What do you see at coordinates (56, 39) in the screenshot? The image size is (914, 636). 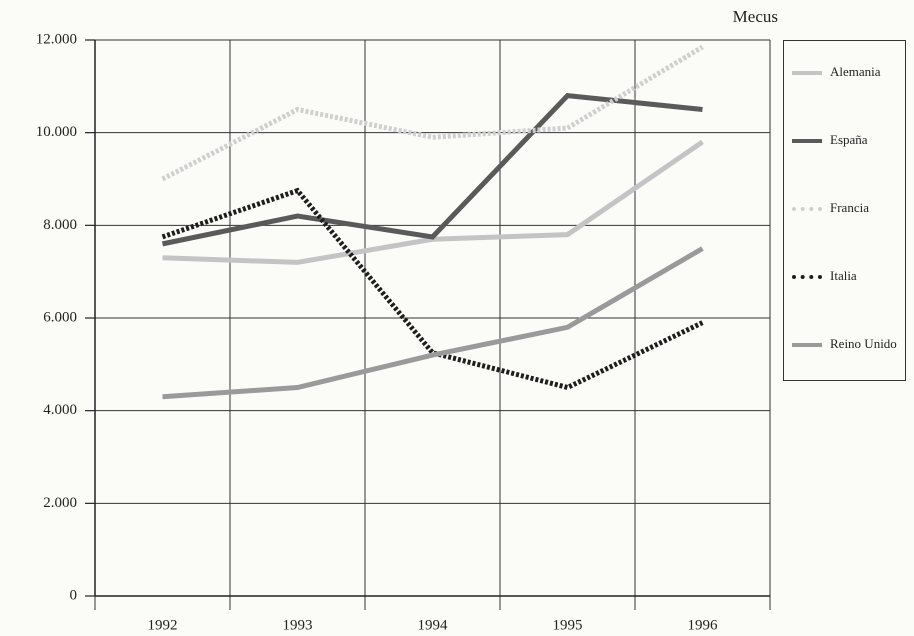 I see `y-tick-label: 12.000` at bounding box center [56, 39].